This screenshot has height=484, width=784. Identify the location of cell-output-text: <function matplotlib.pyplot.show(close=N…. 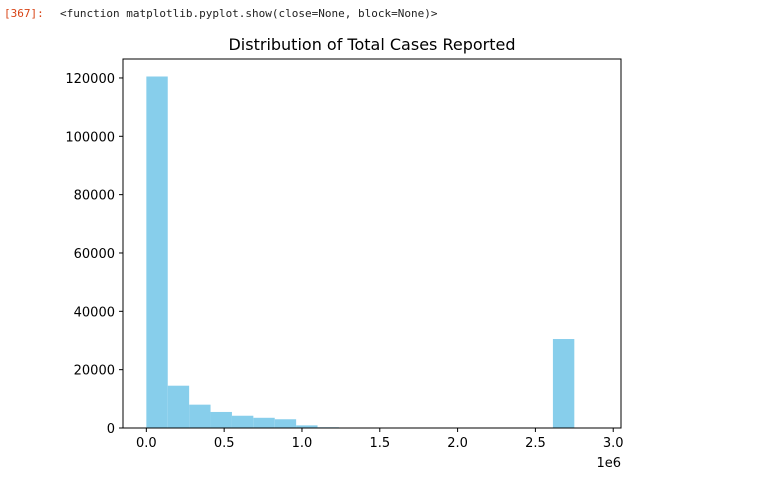
(249, 13).